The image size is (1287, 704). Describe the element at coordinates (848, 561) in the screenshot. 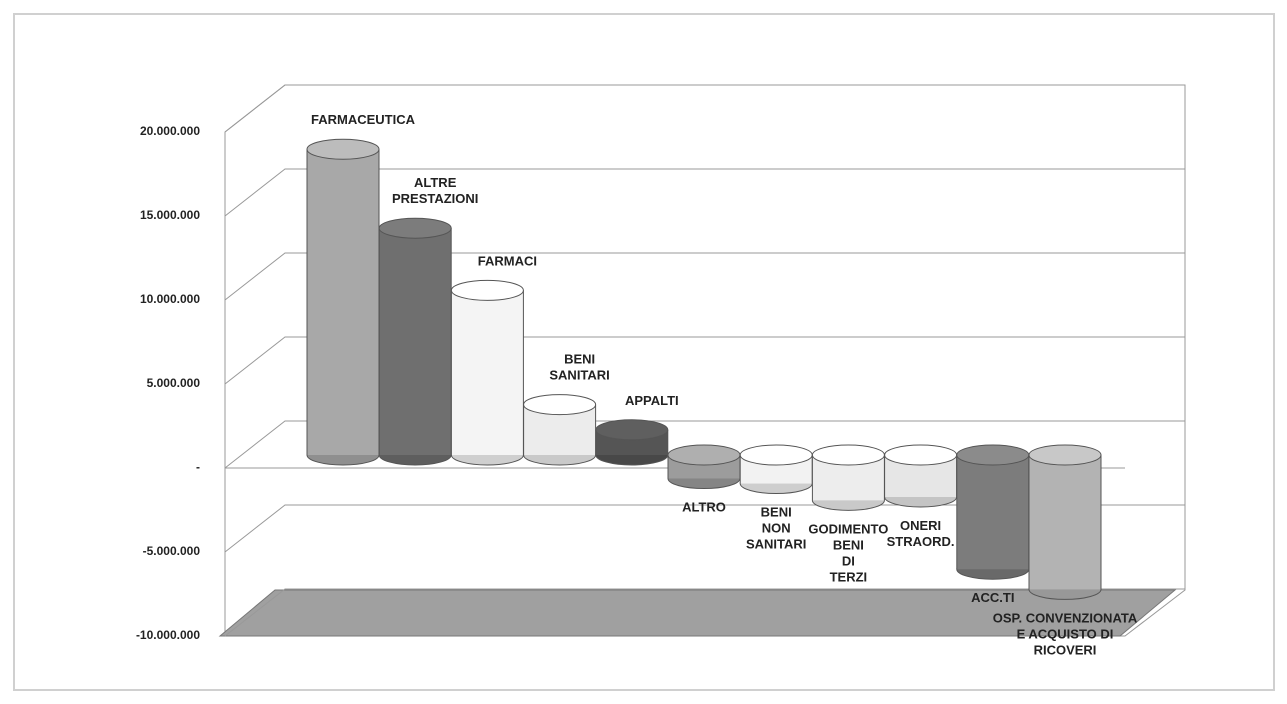

I see `category-label-line: DI` at that location.